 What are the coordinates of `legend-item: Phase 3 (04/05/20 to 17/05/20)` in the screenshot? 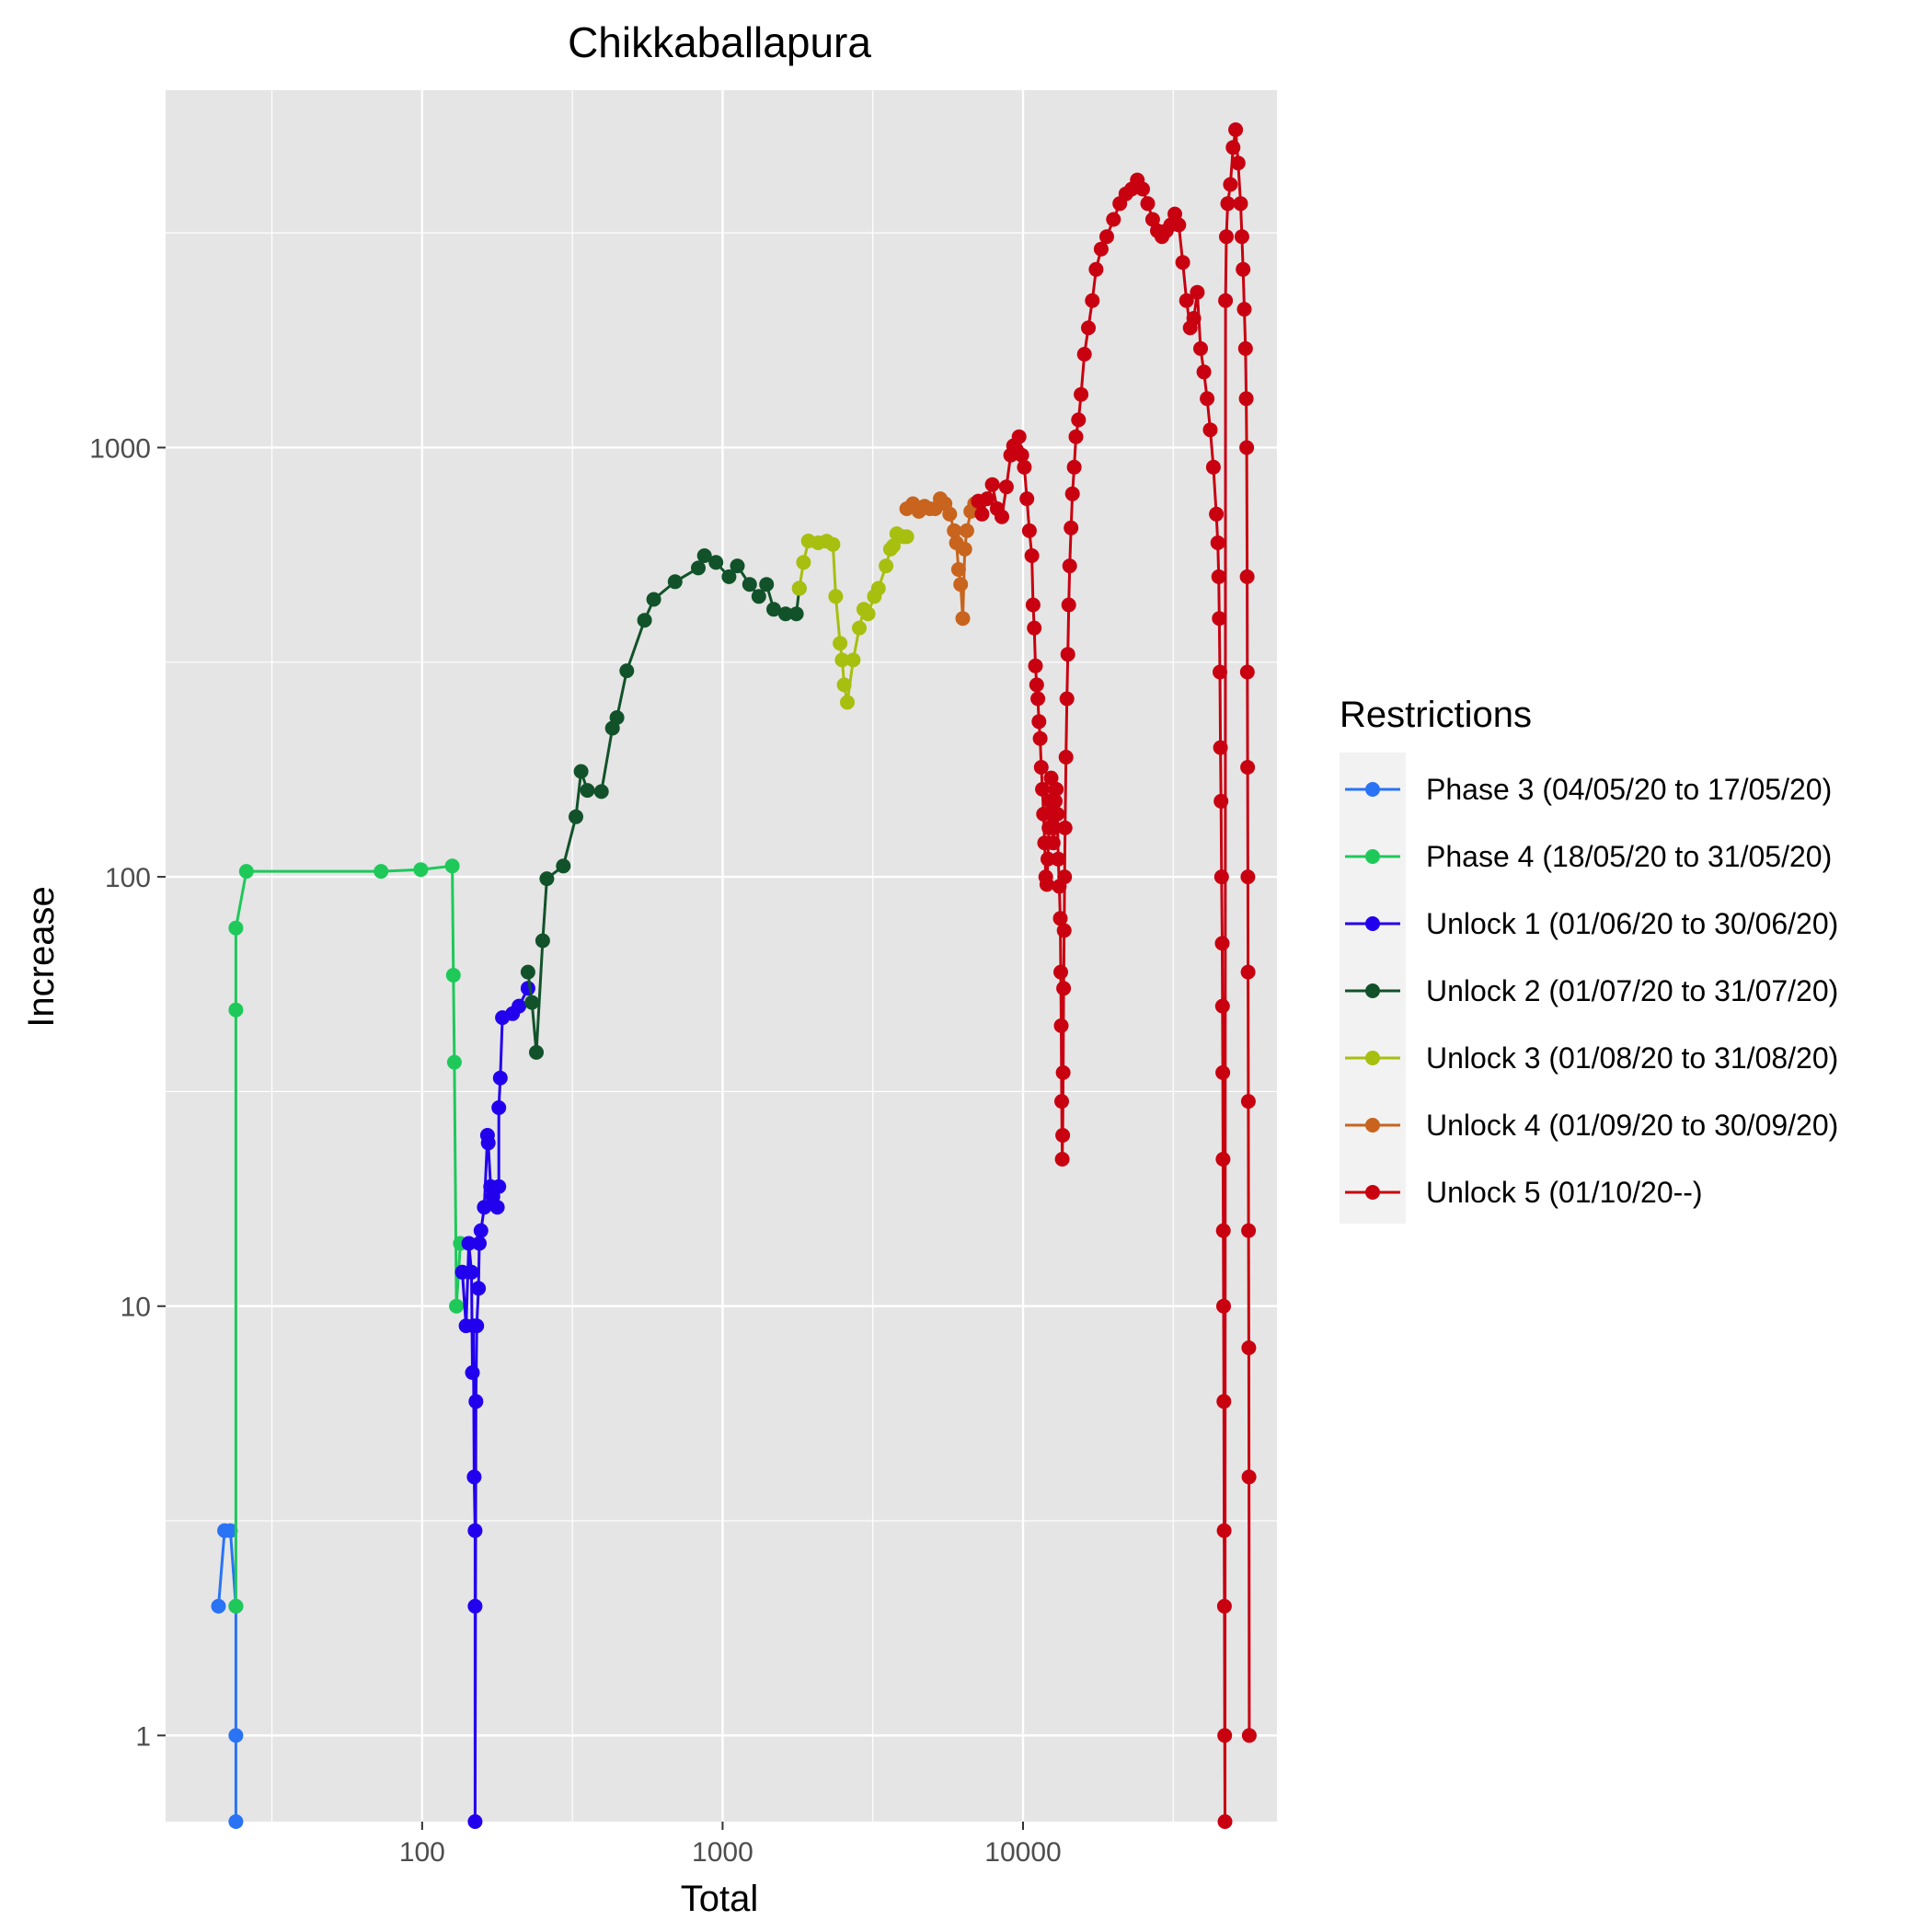 It's located at (1588, 789).